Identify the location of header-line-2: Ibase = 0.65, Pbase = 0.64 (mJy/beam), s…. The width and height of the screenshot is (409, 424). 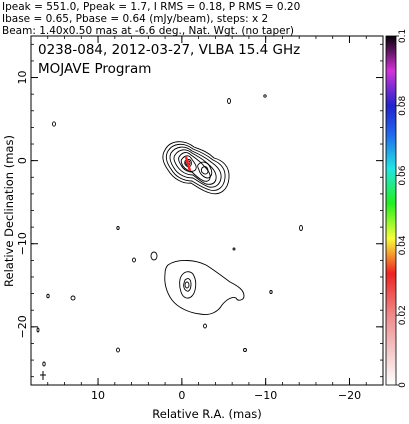
(135, 19).